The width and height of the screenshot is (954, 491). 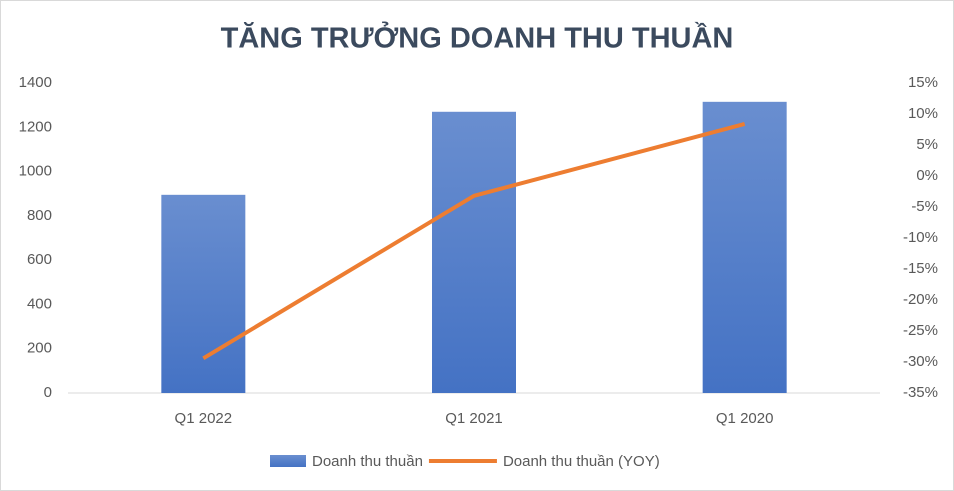 What do you see at coordinates (39, 215) in the screenshot?
I see `y-tick-label: 800` at bounding box center [39, 215].